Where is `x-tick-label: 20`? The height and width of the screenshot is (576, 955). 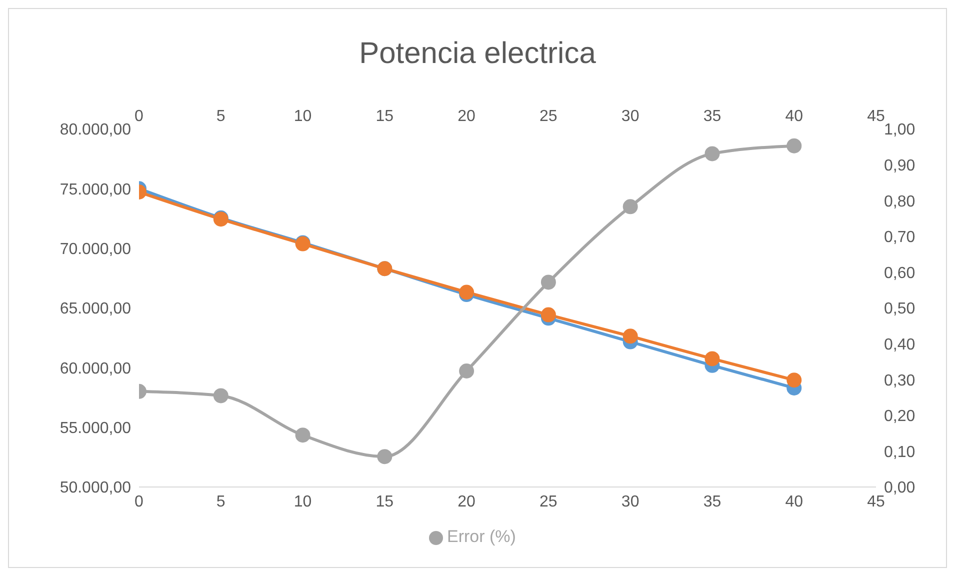
x-tick-label: 20 is located at coordinates (467, 501).